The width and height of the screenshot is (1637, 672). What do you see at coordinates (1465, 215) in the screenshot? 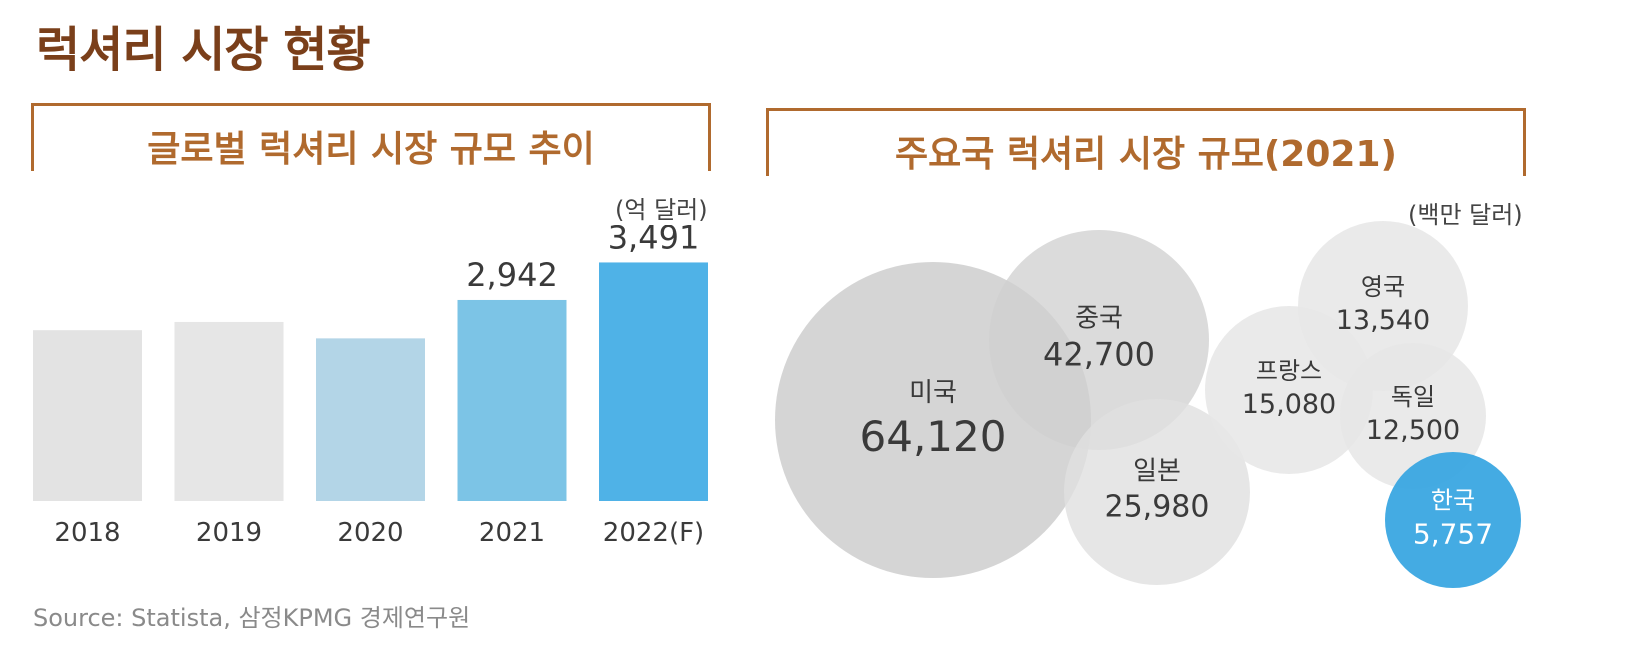
I see `bubble-chart-unit: (백만 달러)` at bounding box center [1465, 215].